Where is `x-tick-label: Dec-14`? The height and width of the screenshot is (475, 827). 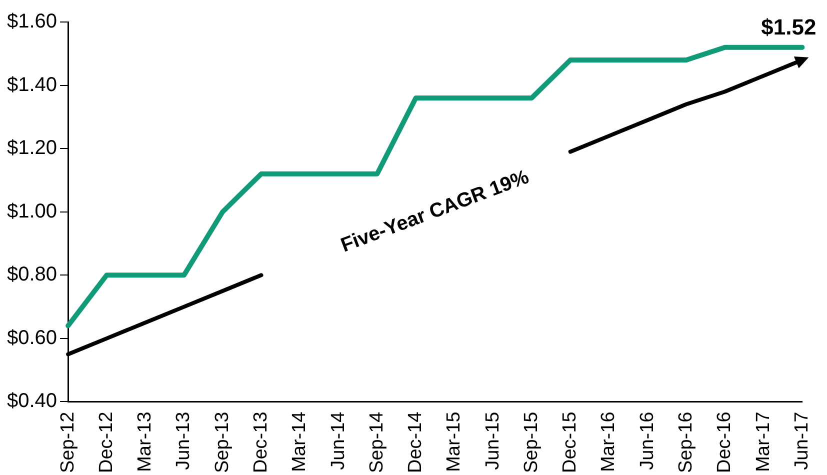 x-tick-label: Dec-14 is located at coordinates (415, 442).